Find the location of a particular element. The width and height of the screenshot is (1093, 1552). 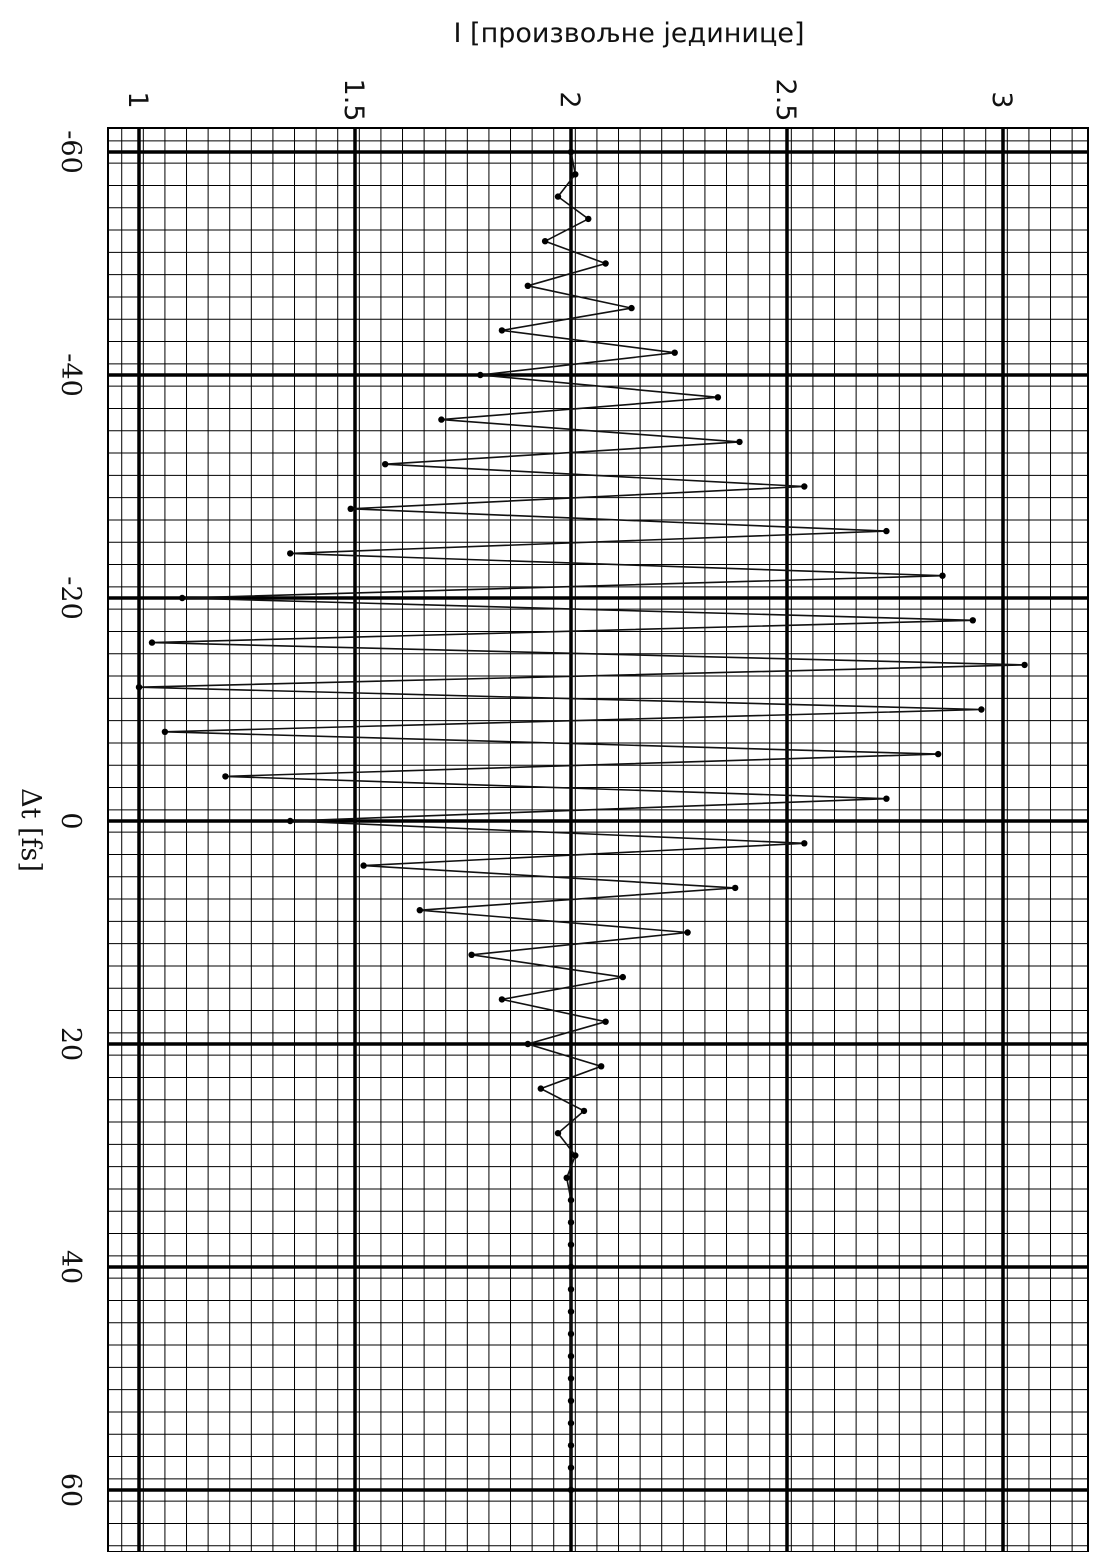

x-tick-labels: -60 -40 -20 0 20 40 60 is located at coordinates (70, 818).